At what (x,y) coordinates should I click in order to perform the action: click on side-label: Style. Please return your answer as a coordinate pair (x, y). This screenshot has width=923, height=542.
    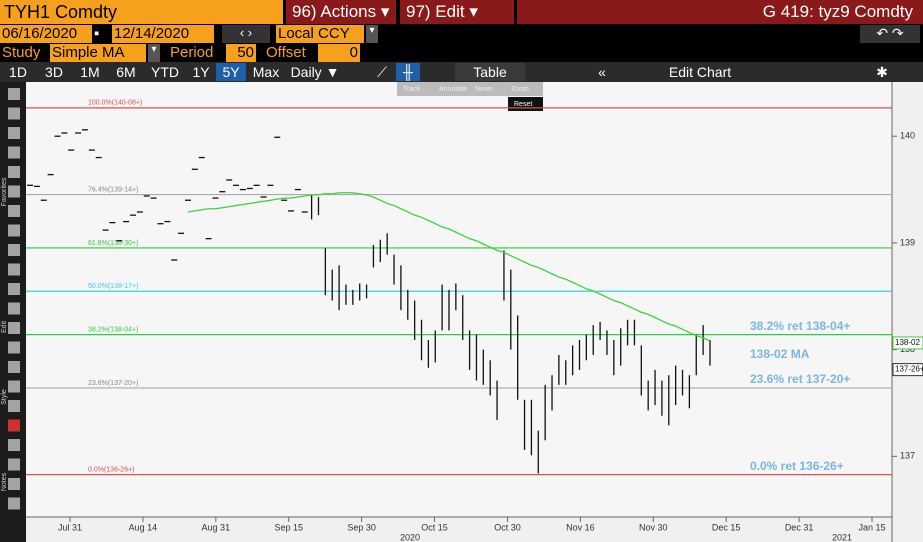
    Looking at the image, I should click on (4, 397).